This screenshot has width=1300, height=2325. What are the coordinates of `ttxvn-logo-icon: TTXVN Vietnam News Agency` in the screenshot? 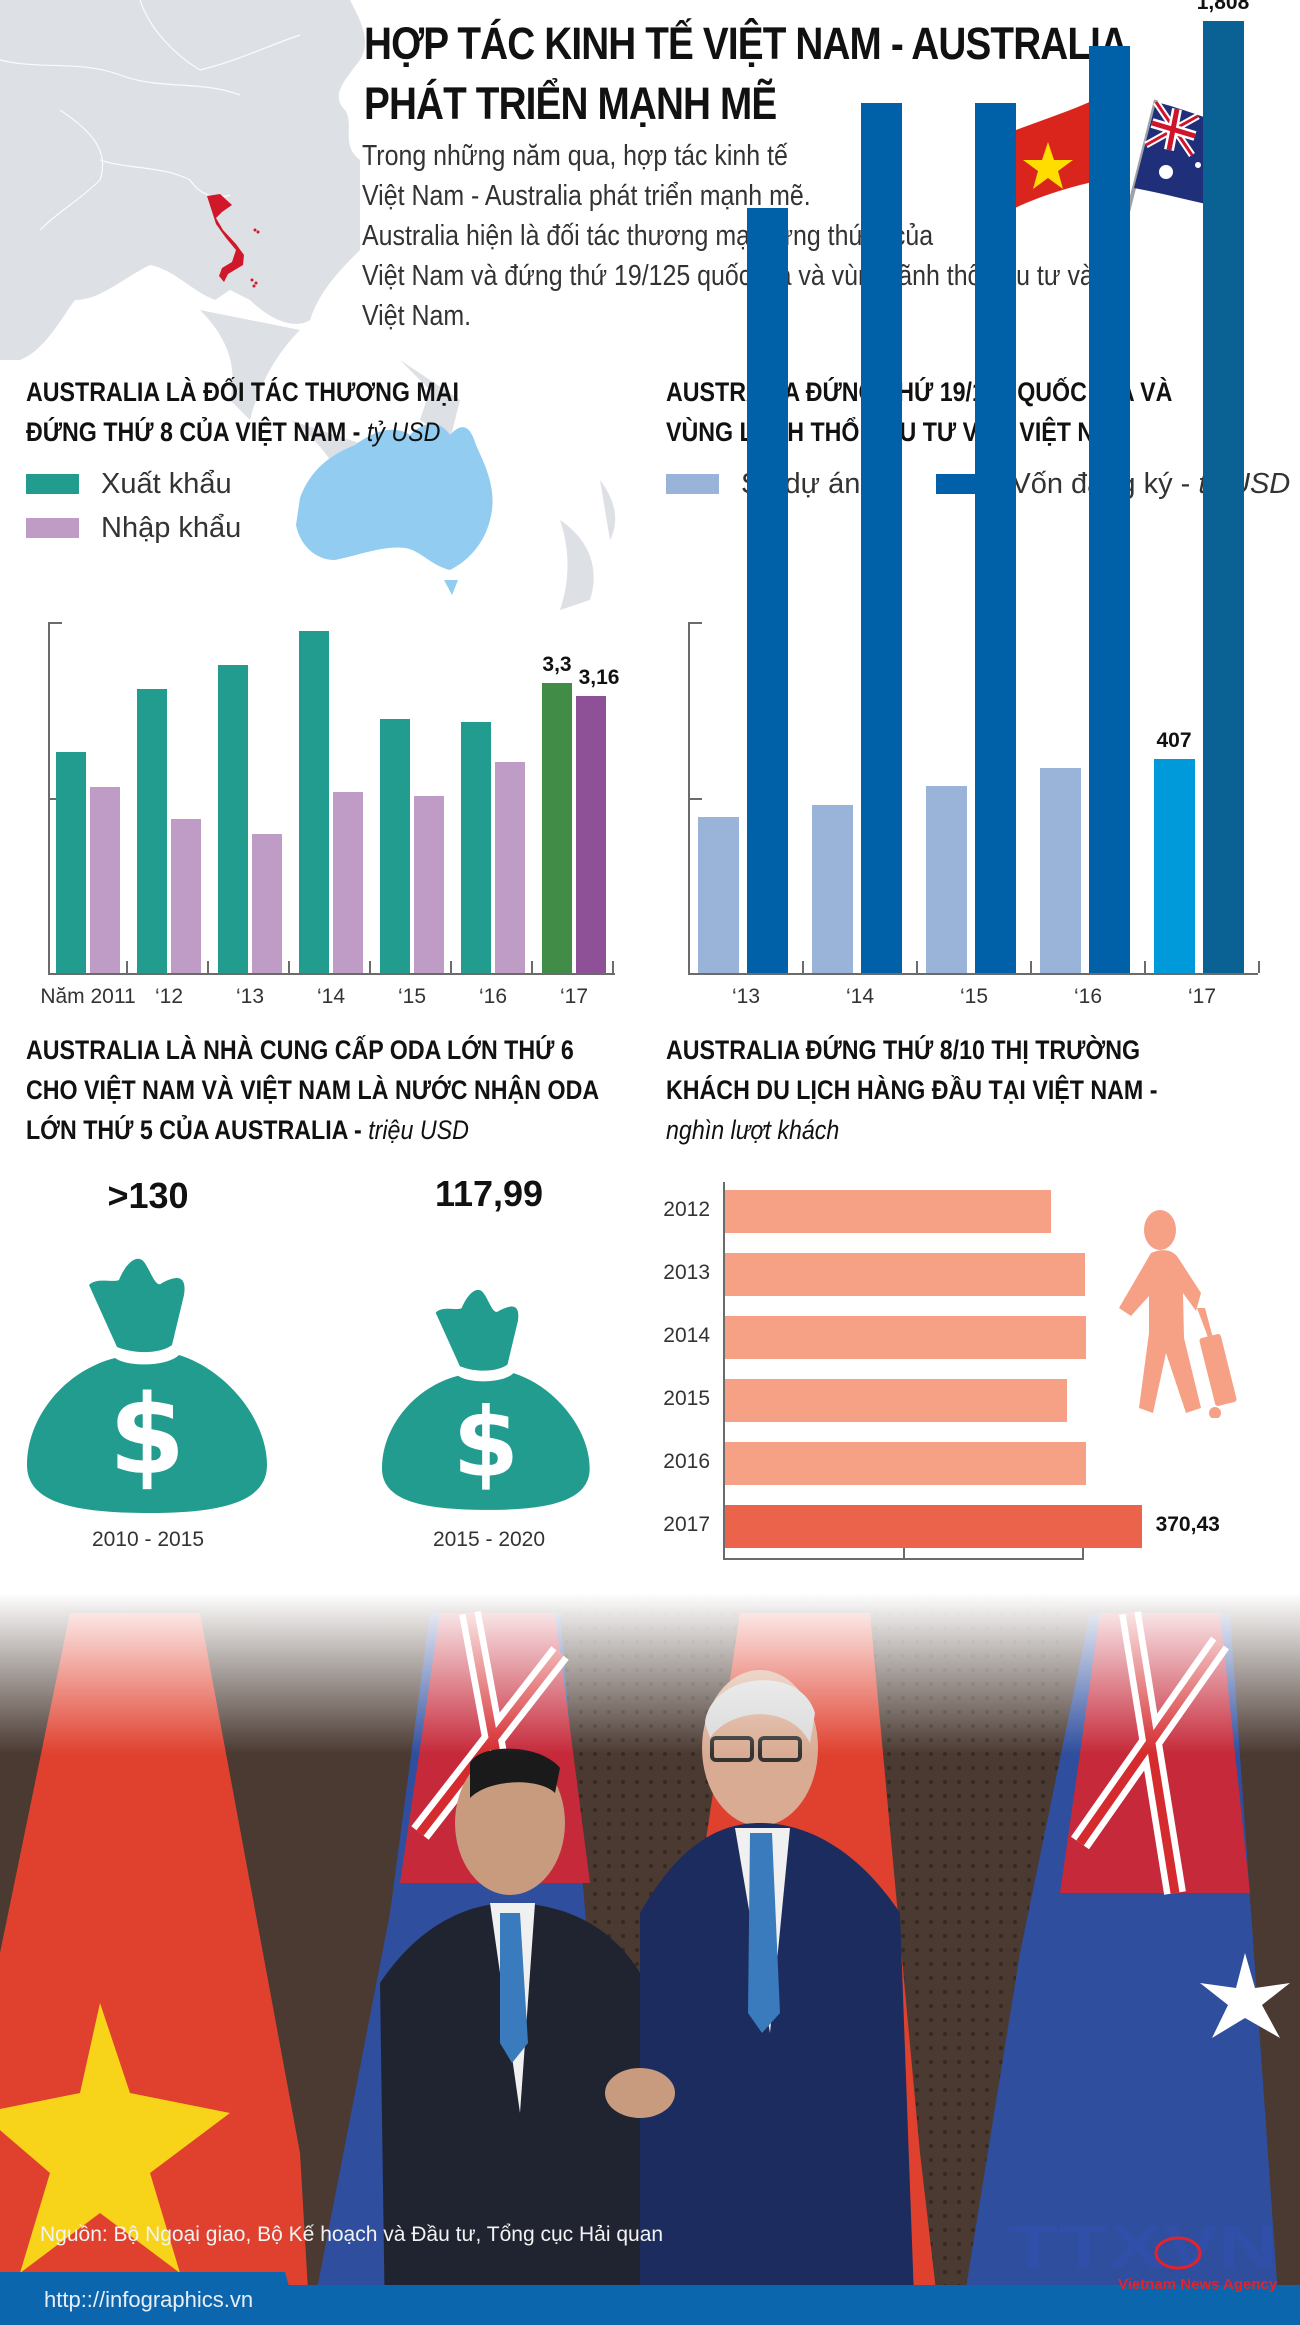 It's located at (1143, 2253).